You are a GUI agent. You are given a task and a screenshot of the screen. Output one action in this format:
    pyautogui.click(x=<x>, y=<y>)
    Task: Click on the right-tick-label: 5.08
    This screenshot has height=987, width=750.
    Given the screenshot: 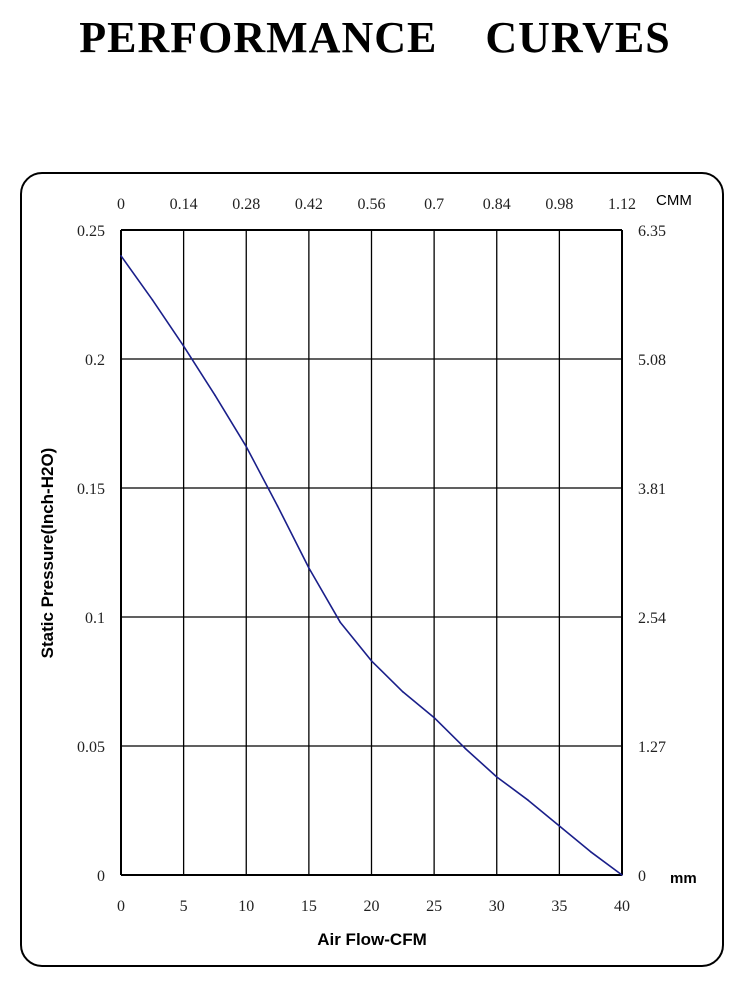 What is the action you would take?
    pyautogui.click(x=652, y=360)
    